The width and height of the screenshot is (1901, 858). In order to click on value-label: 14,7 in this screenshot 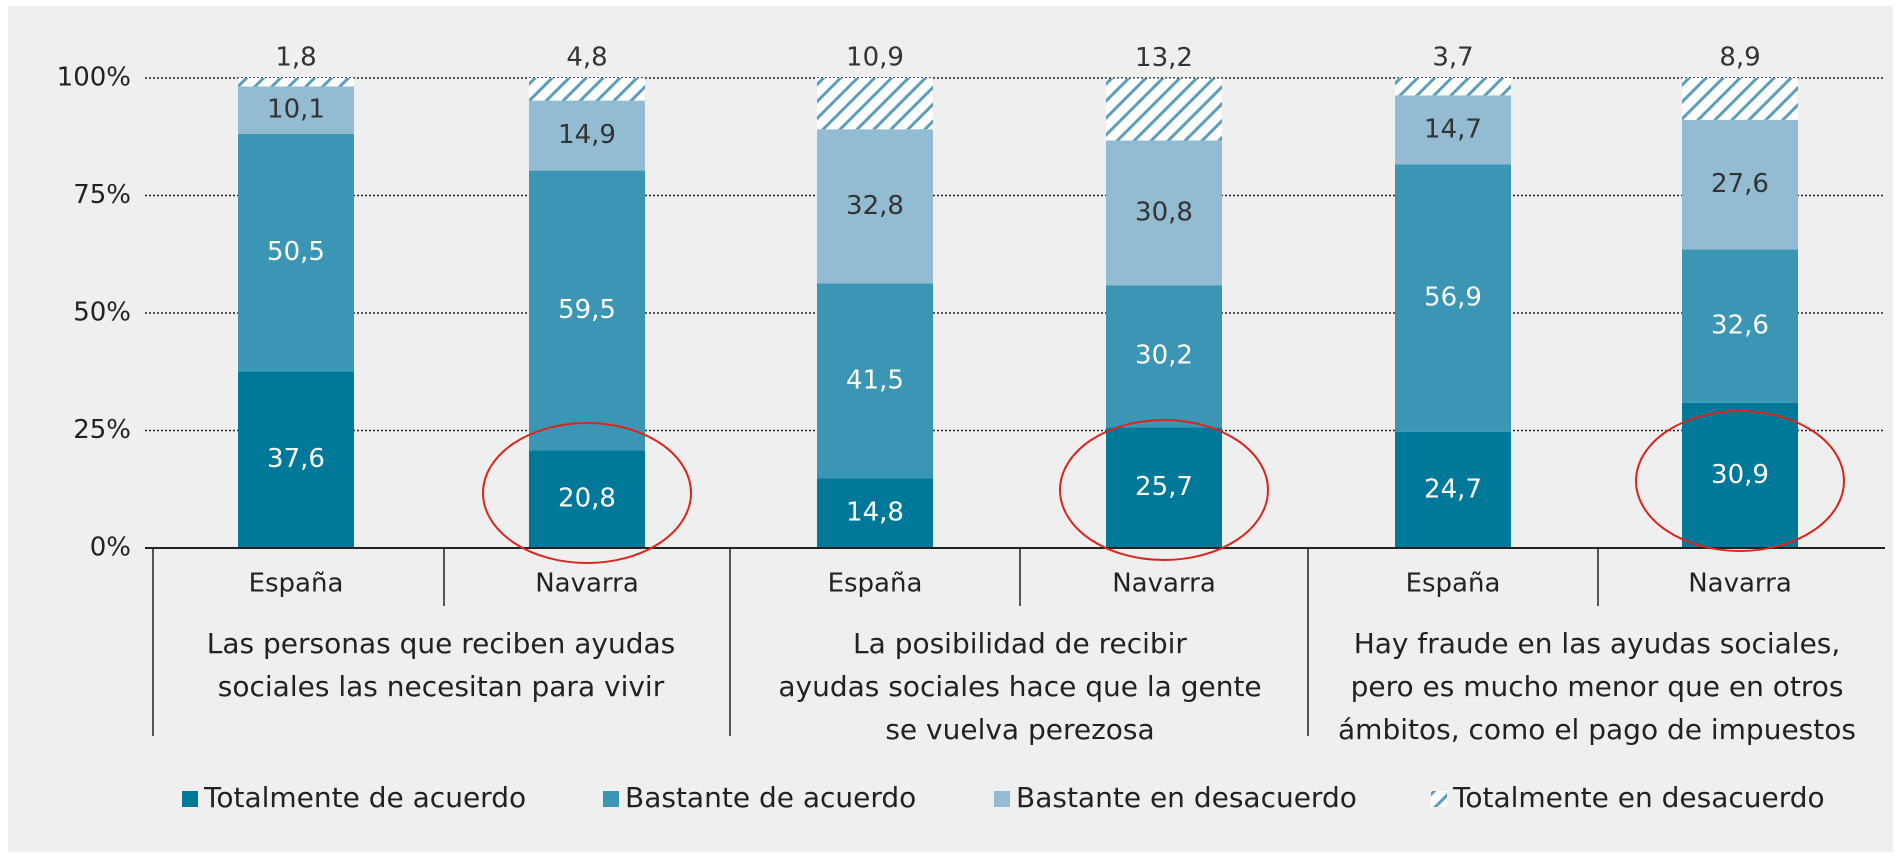, I will do `click(1453, 129)`.